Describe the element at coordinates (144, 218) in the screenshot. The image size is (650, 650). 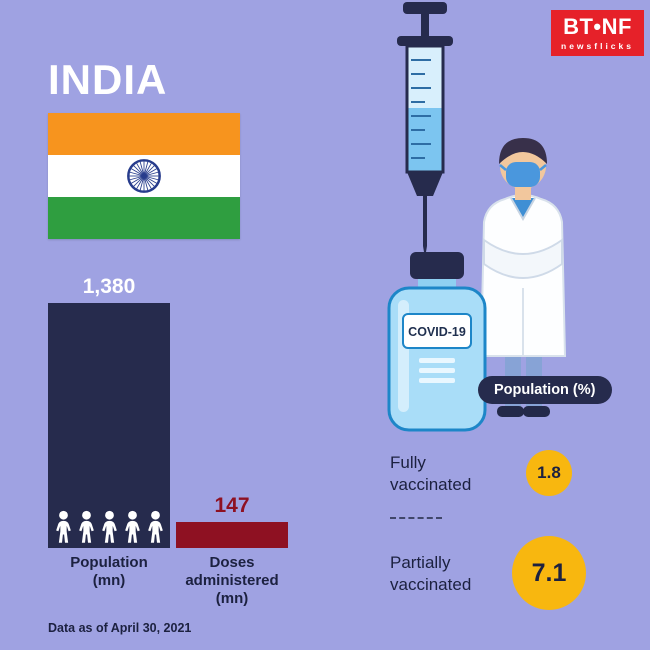
I see `flag-stripe-green` at that location.